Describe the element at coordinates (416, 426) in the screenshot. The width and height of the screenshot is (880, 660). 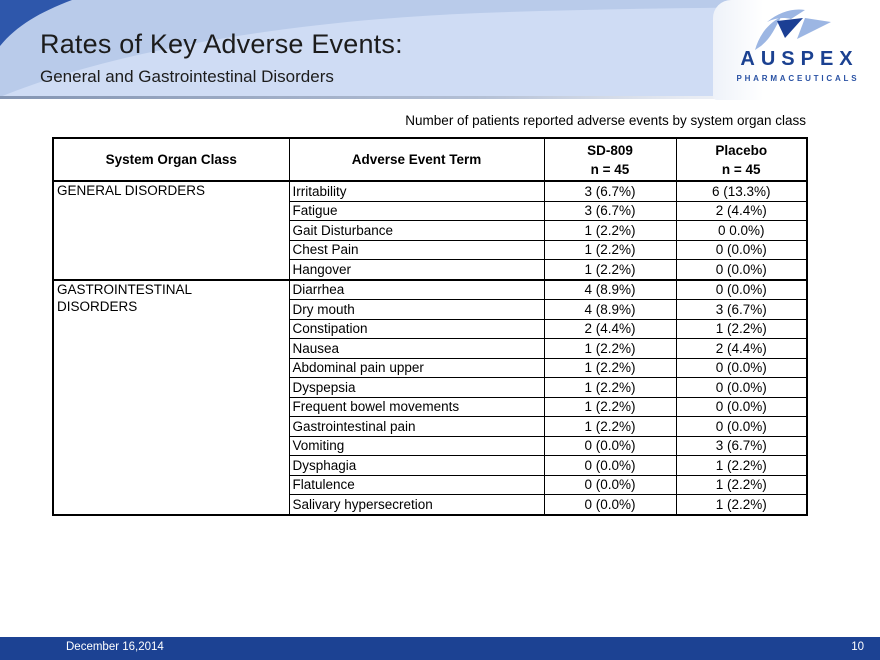
I see `adverse-event-term-cell: Gastrointestinal pain` at that location.